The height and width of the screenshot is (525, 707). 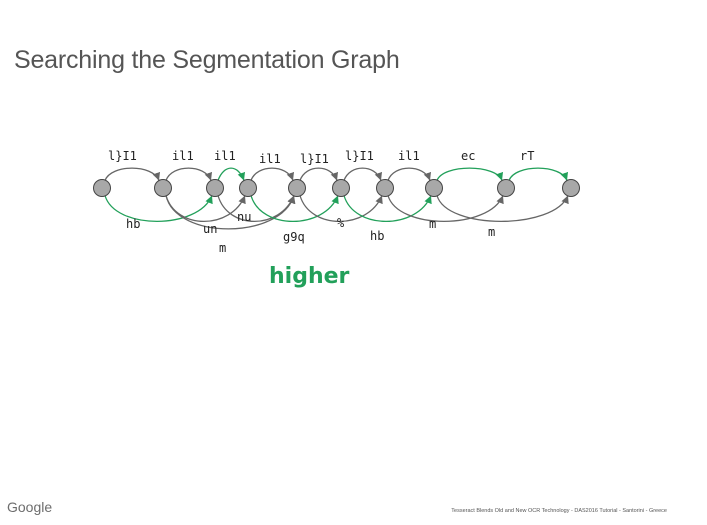 I want to click on top-label: ec, so click(x=468, y=156).